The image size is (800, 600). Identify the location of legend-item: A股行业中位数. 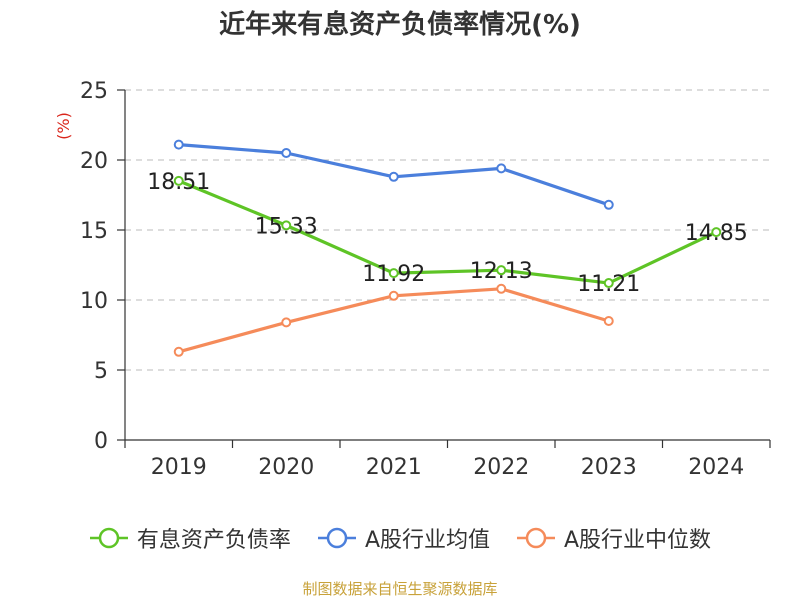
(613, 538).